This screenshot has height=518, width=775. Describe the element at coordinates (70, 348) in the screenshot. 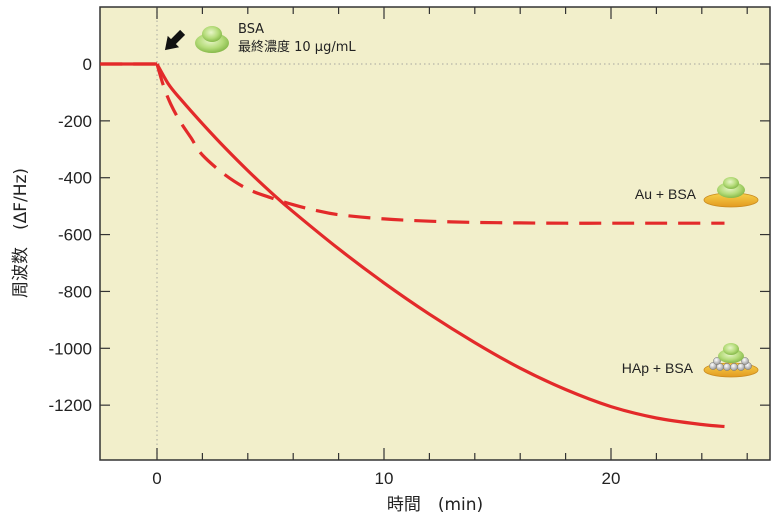

I see `y-tick-label: -1000` at that location.